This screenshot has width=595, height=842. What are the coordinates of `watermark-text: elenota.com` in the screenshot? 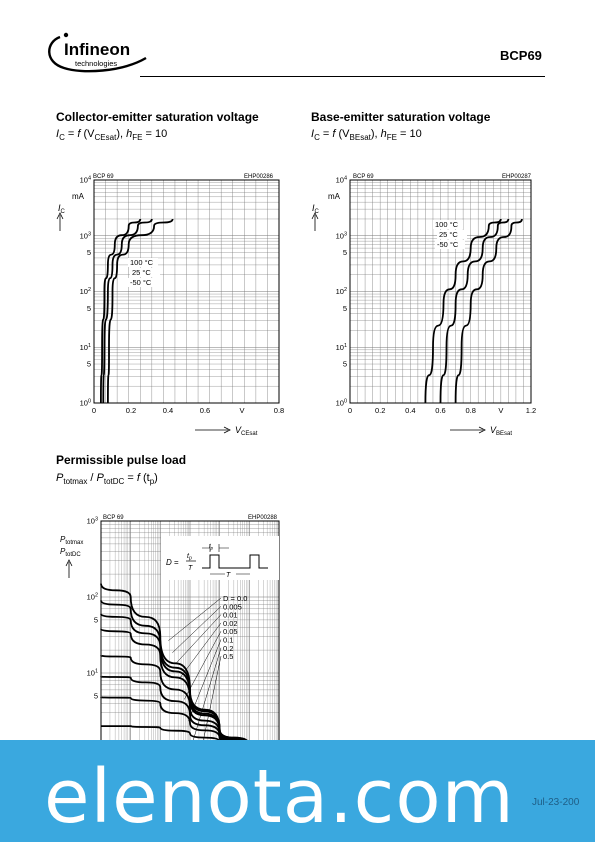 It's located at (279, 797).